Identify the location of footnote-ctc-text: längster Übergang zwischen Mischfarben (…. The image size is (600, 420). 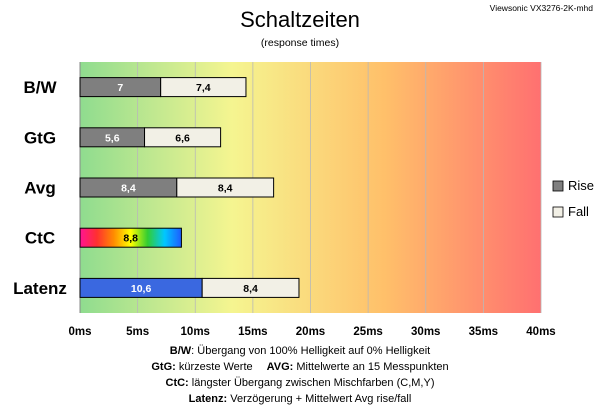
(312, 383).